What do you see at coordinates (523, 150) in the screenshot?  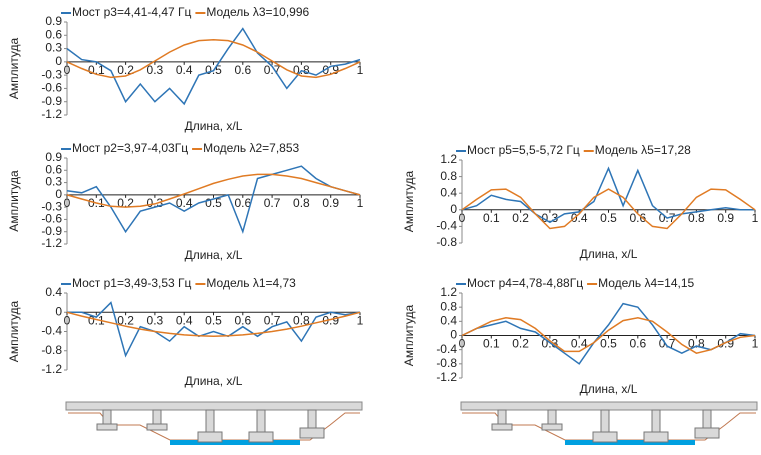 I see `legend-label: Мост p5=5,5-5,72 Гц` at bounding box center [523, 150].